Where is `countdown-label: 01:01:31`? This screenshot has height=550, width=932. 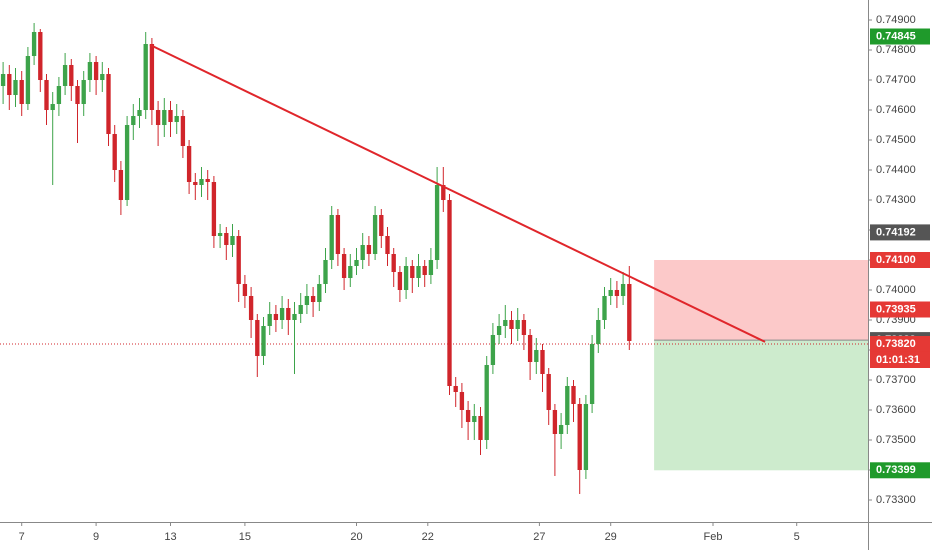 countdown-label: 01:01:31 is located at coordinates (898, 360).